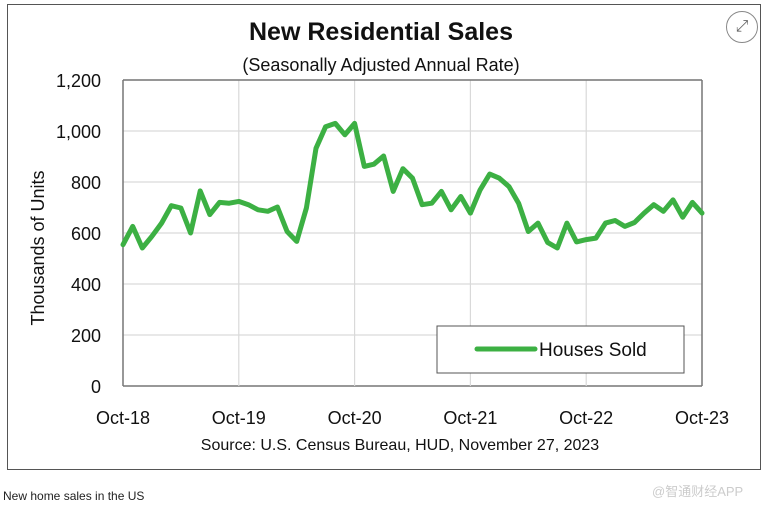 The image size is (769, 509). Describe the element at coordinates (74, 496) in the screenshot. I see `image-caption: New home sales in the US` at that location.